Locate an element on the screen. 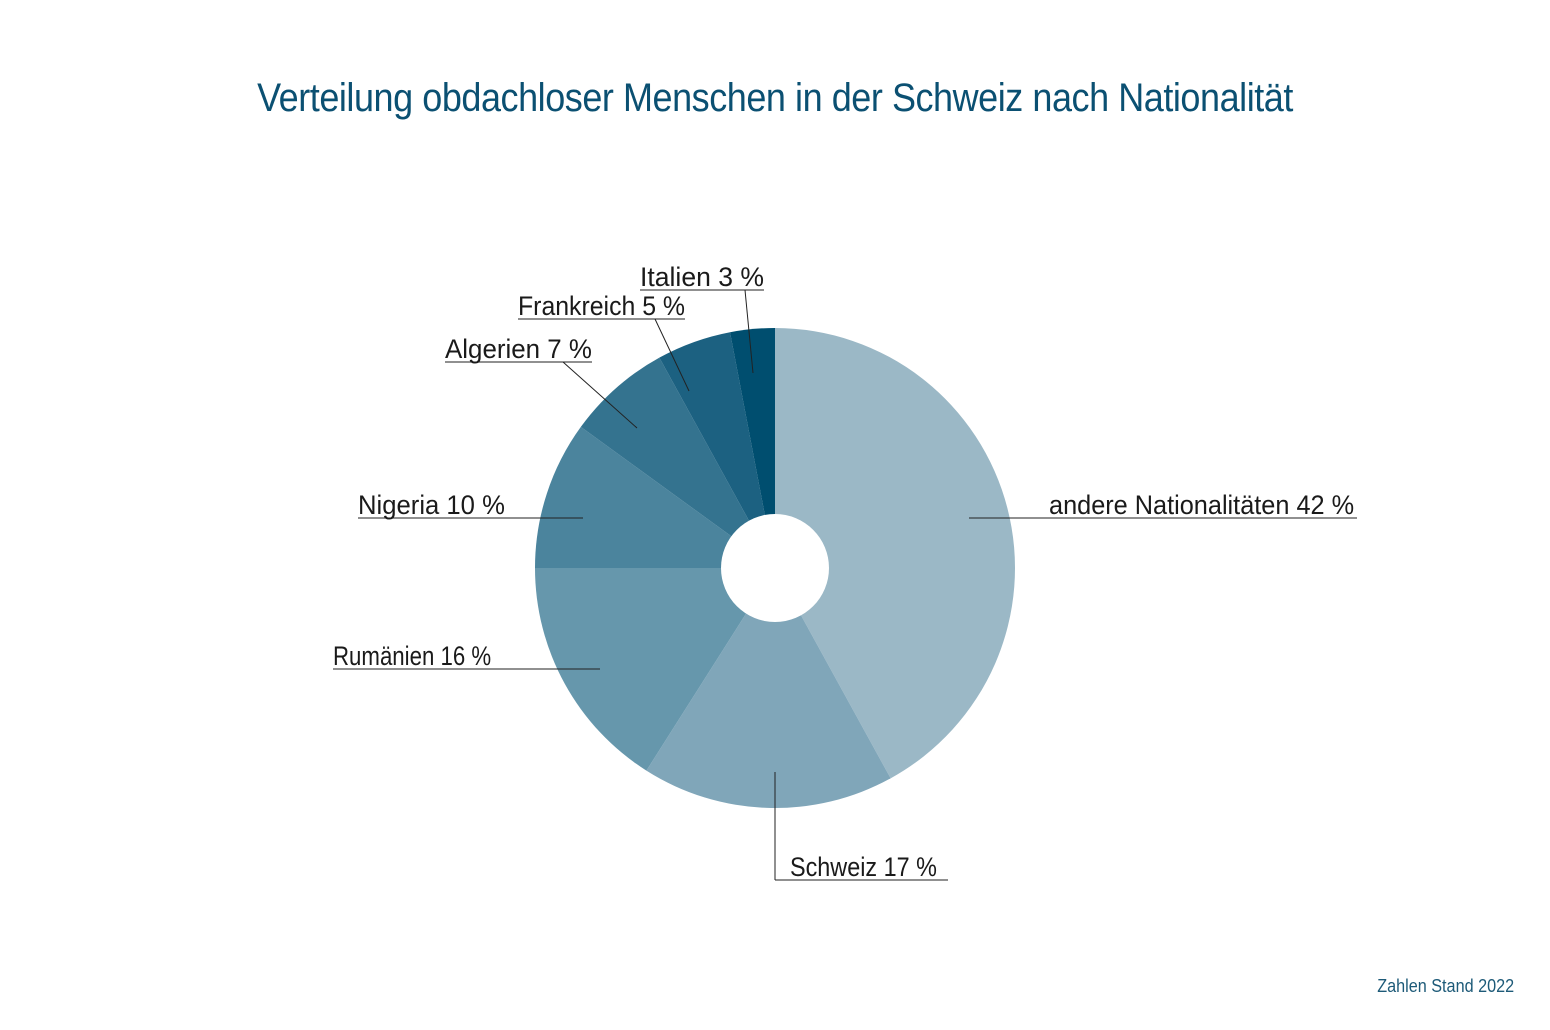 This screenshot has width=1550, height=1030. donut-hole is located at coordinates (775, 568).